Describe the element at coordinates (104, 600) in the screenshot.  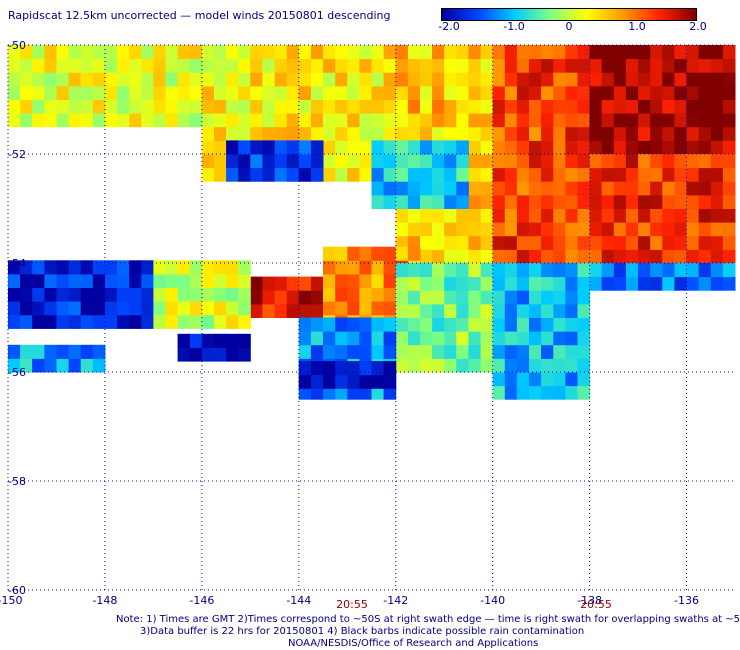
I see `longitude-tick-label: -148` at that location.